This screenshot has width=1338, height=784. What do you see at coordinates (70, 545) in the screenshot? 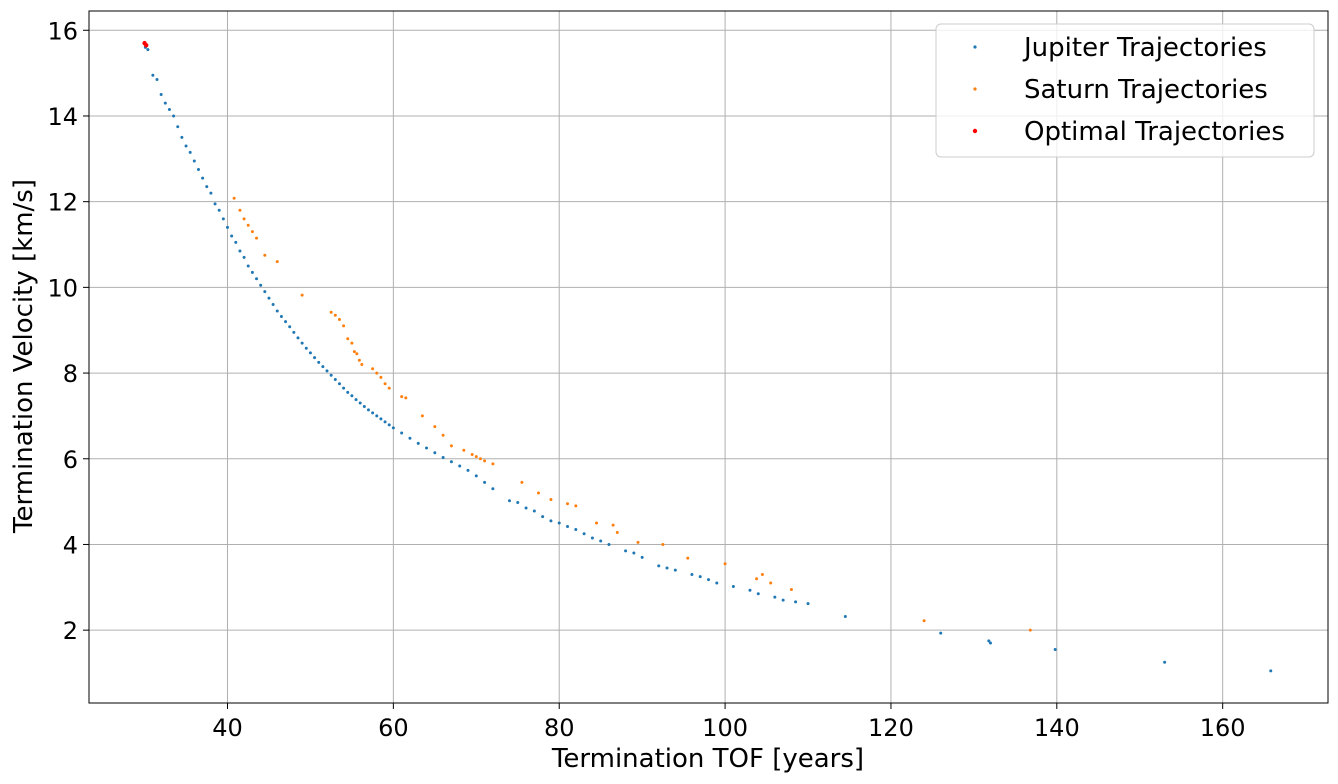
I see `y-tick-label: 4` at bounding box center [70, 545].